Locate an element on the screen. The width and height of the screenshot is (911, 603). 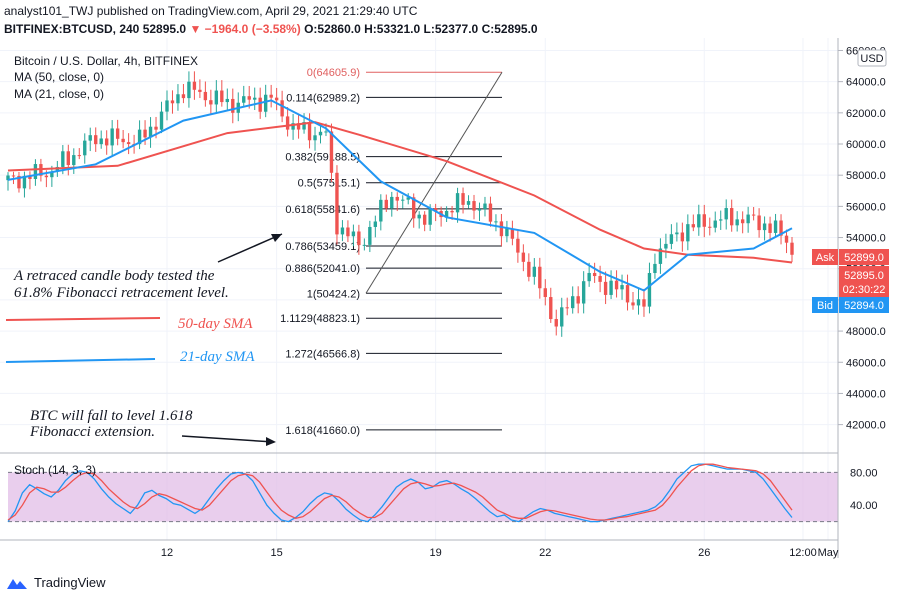
annotation-sma50: 50-day SMA is located at coordinates (129, 324).